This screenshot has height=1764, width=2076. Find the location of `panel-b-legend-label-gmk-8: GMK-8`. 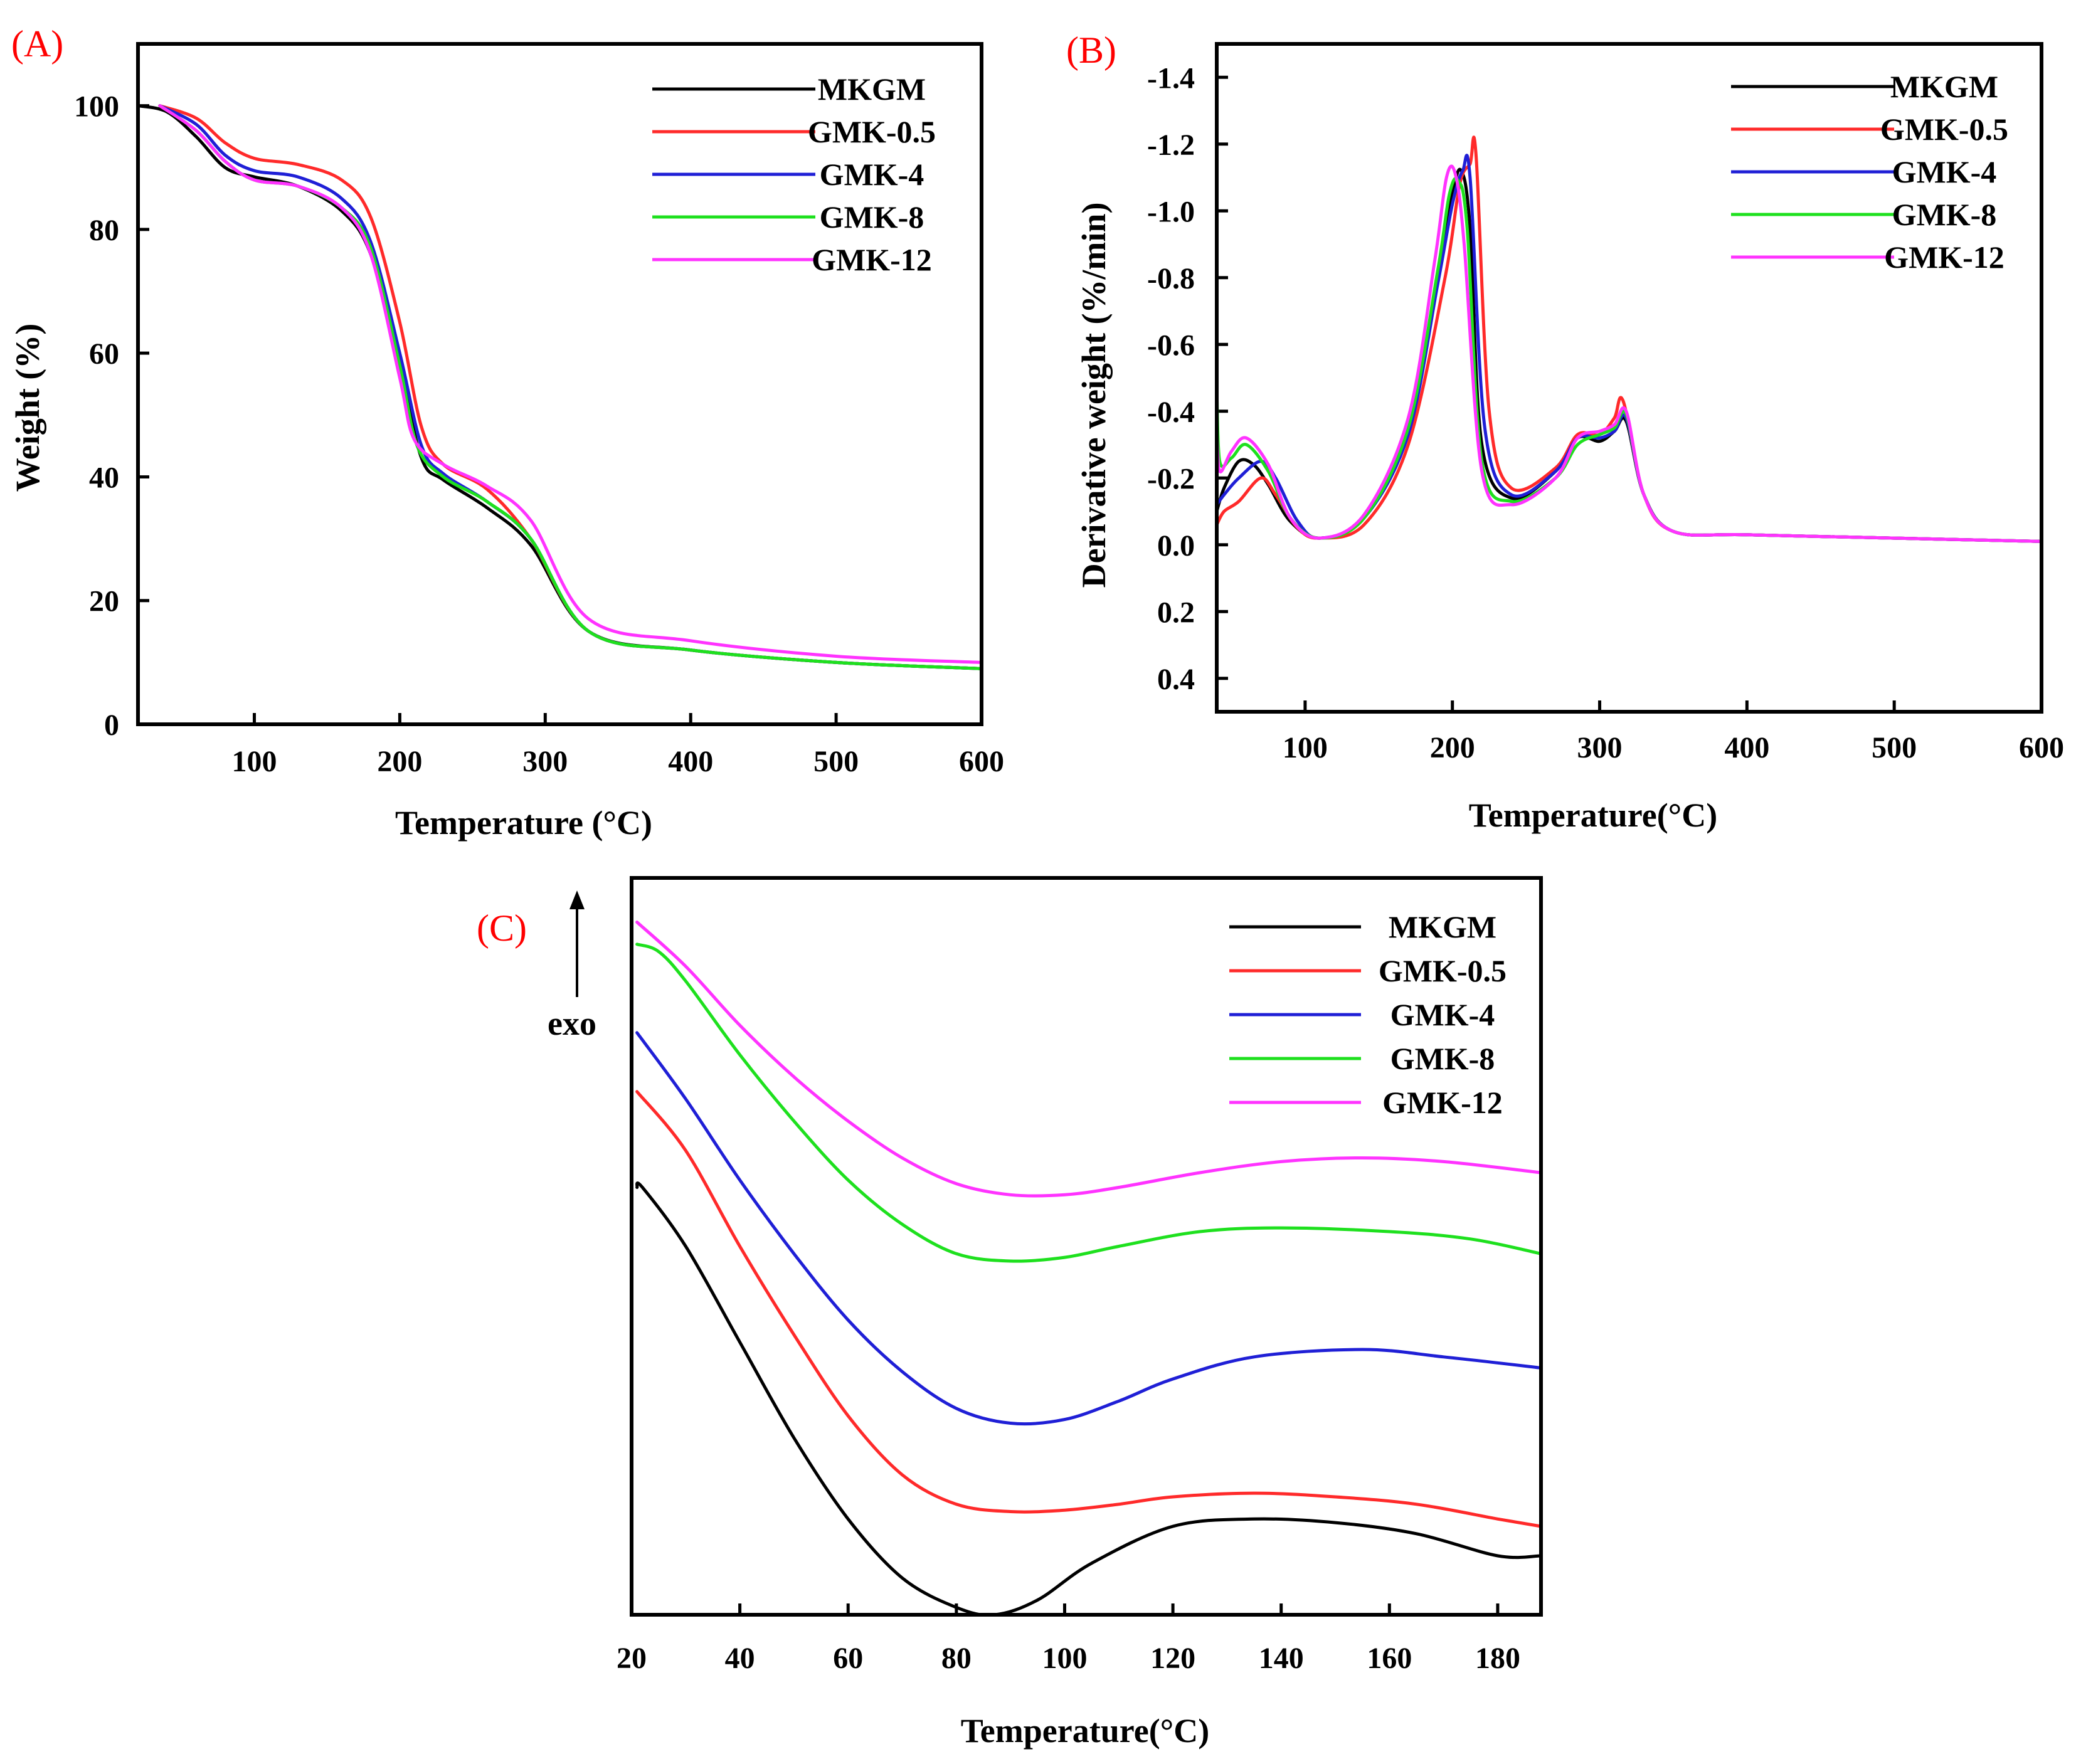

panel-b-legend-label-gmk-8: GMK-8 is located at coordinates (1944, 214).